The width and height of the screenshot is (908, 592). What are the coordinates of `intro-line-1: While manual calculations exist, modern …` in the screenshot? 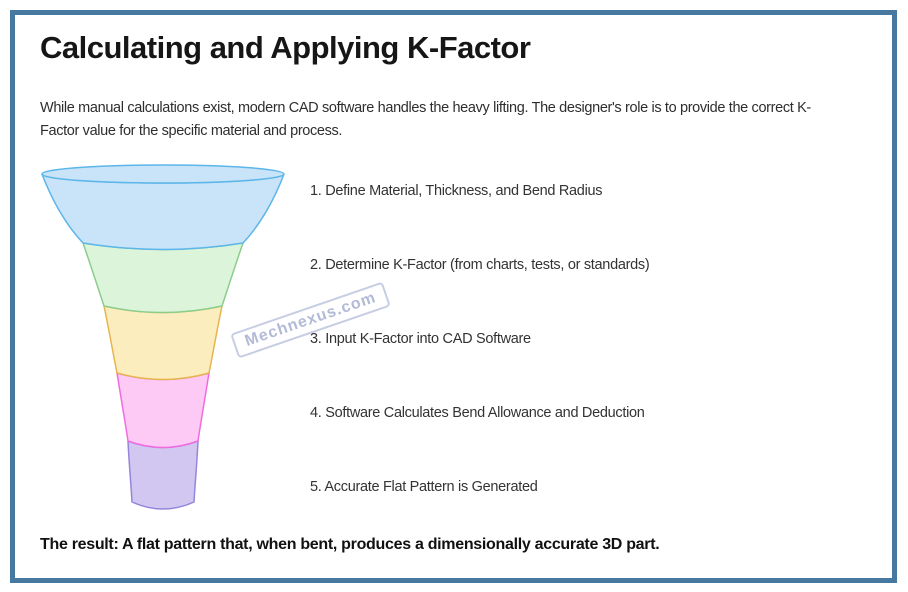 It's located at (425, 108).